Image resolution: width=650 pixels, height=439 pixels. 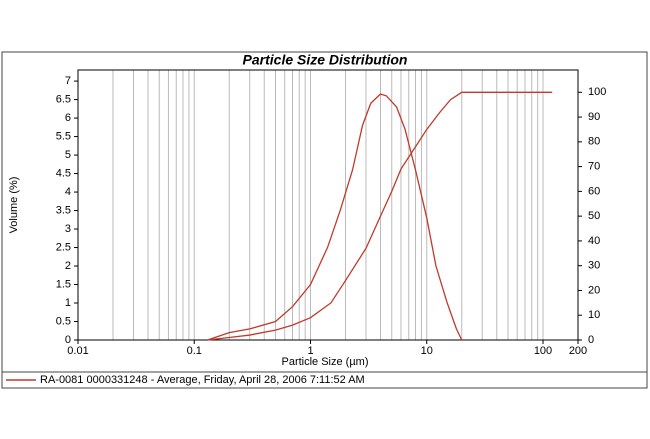 What do you see at coordinates (68, 303) in the screenshot?
I see `y-tick-label: 1` at bounding box center [68, 303].